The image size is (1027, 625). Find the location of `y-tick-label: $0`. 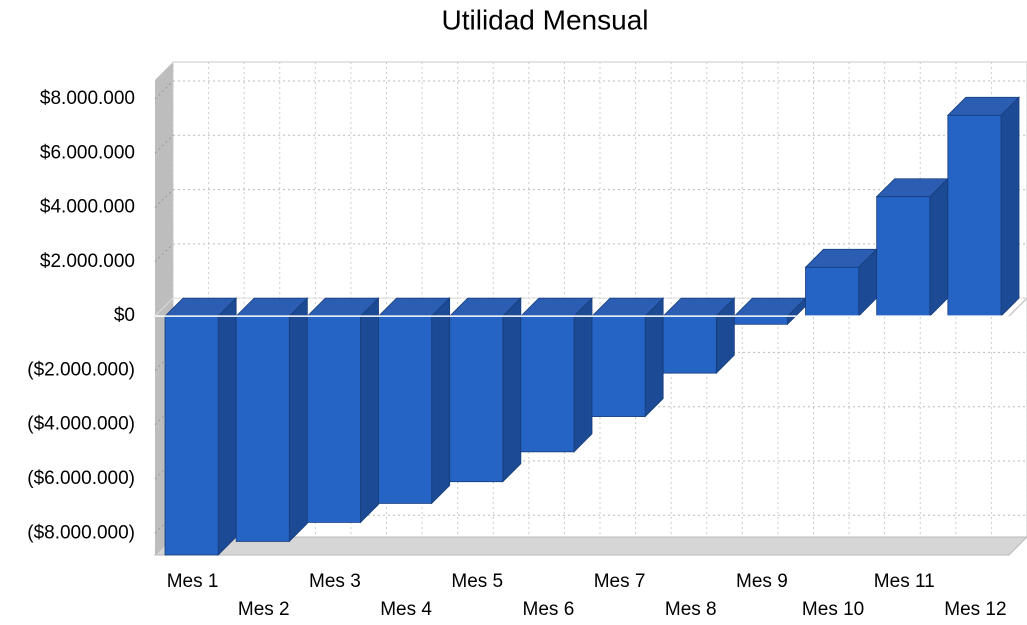

y-tick-label: $0 is located at coordinates (124, 315).